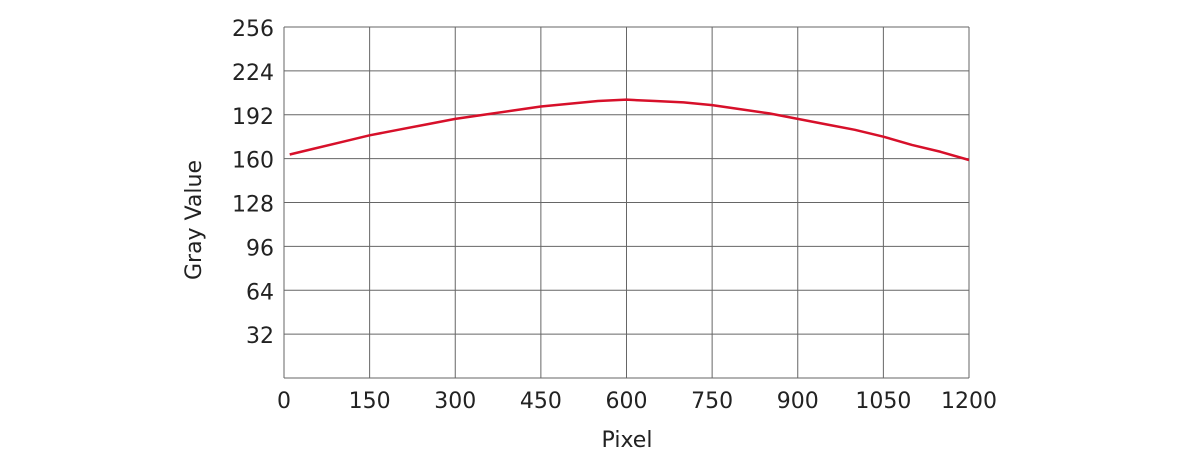 This screenshot has height=472, width=1181. What do you see at coordinates (627, 401) in the screenshot?
I see `x-tick-label: 600` at bounding box center [627, 401].